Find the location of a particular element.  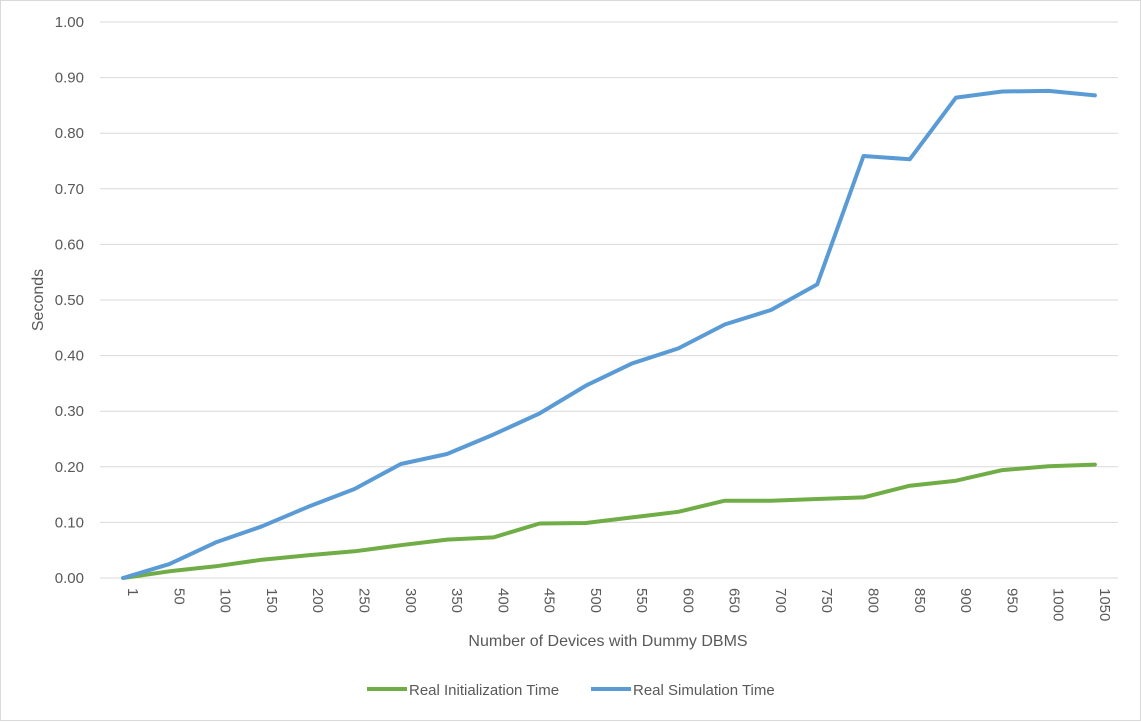

x-tick-label: 250 is located at coordinates (364, 600).